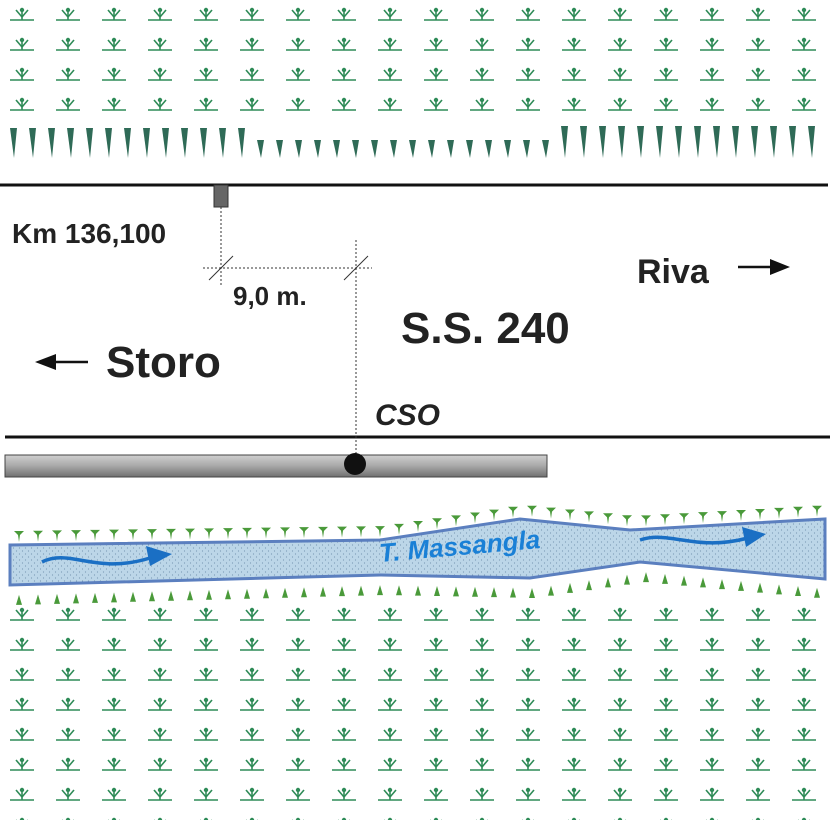  Describe the element at coordinates (276, 466) in the screenshot. I see `pipe` at that location.